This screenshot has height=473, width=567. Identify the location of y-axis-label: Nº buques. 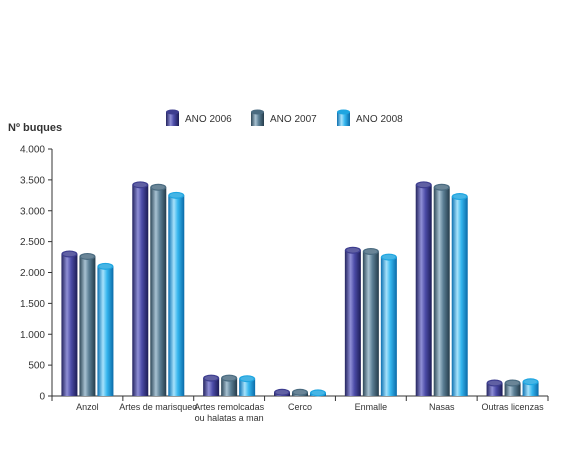
(35, 128).